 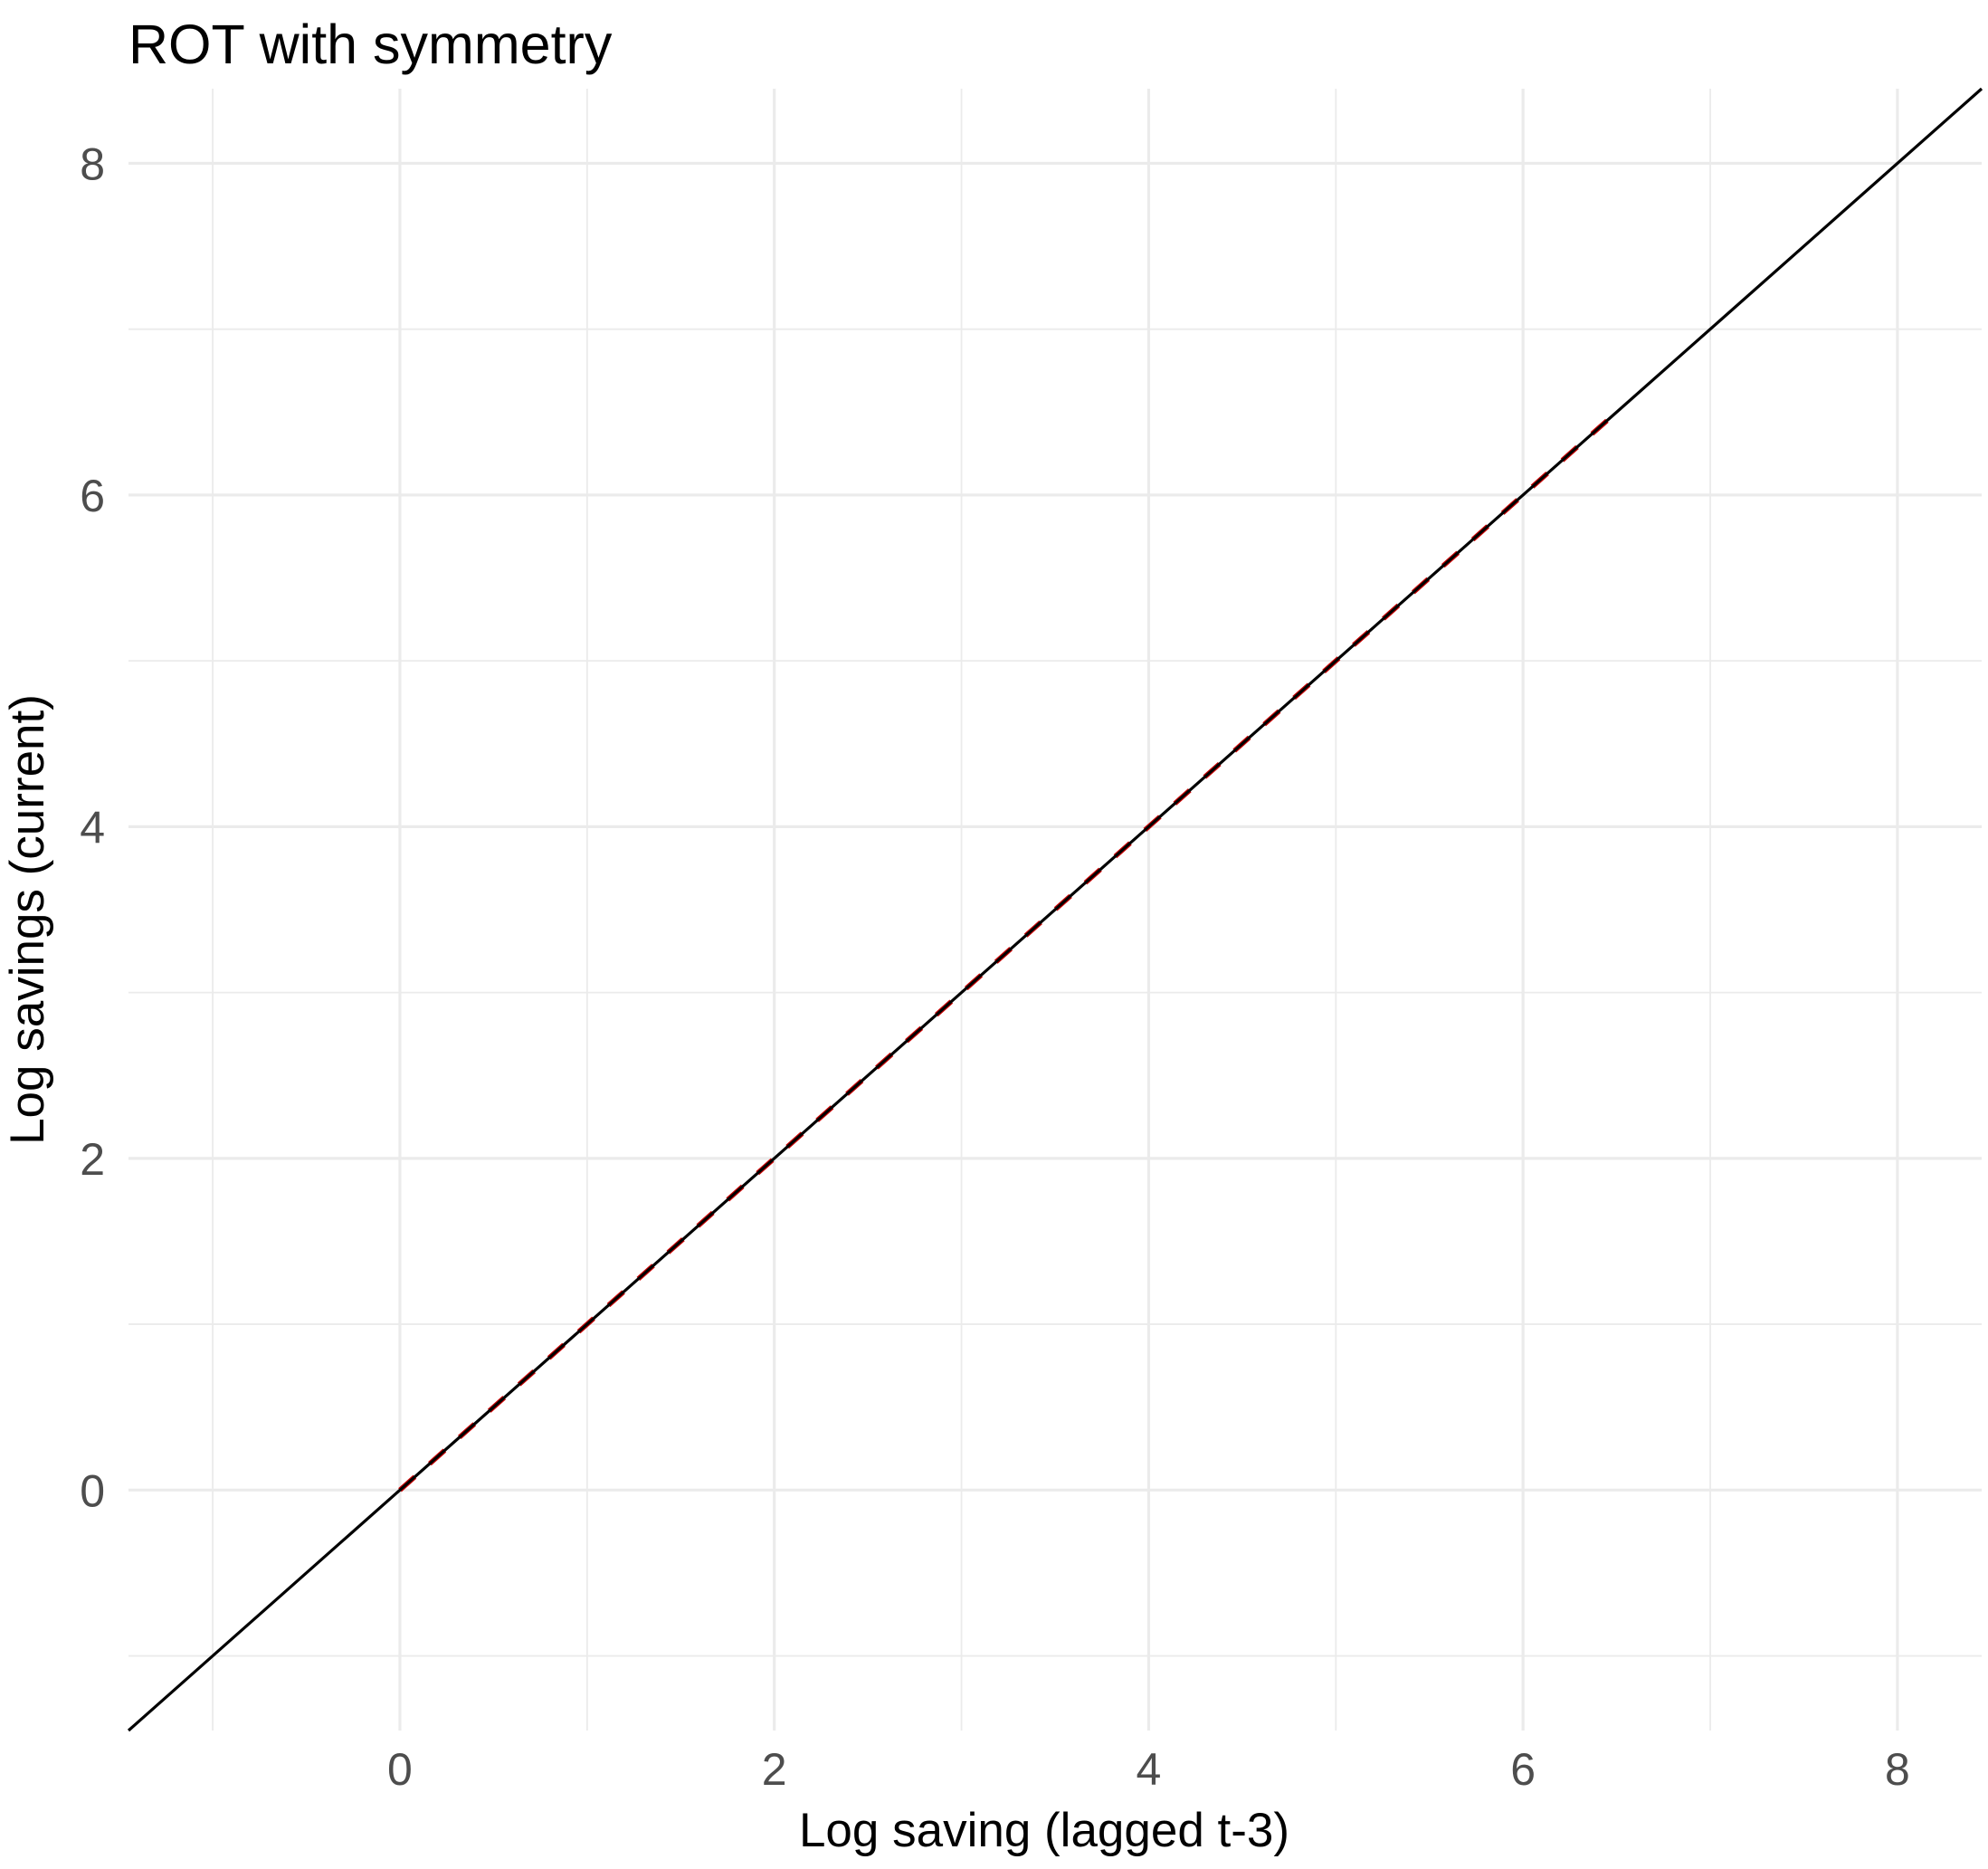 I want to click on y-tick-label: 4, so click(x=92, y=828).